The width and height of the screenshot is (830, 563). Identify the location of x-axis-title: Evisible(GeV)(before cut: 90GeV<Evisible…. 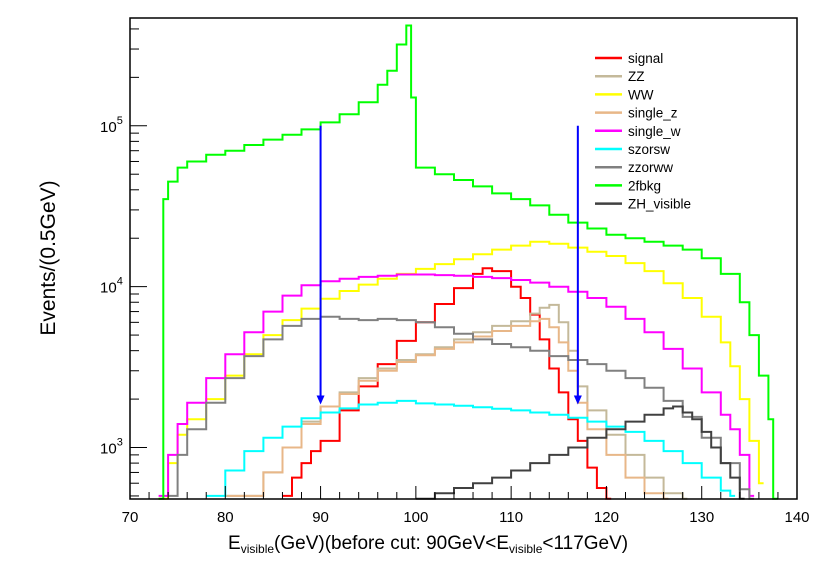
(428, 544).